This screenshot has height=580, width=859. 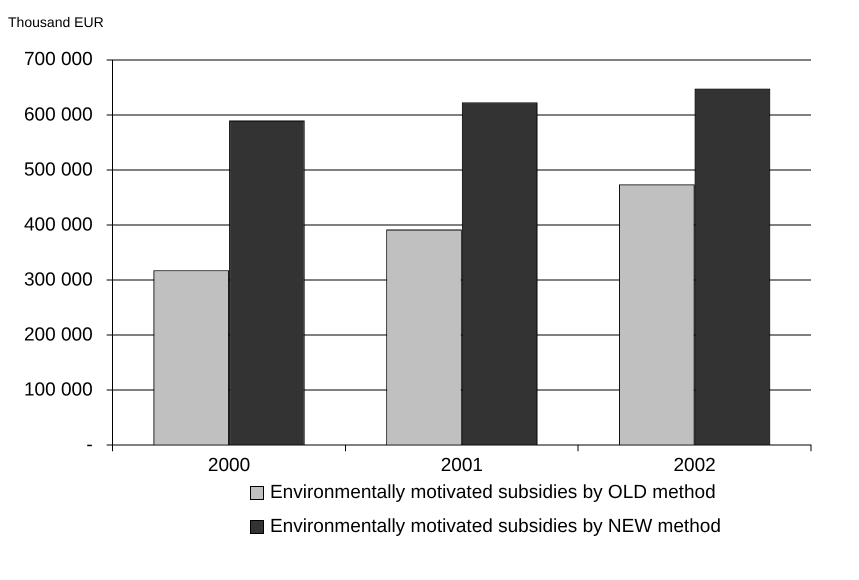 I want to click on x-tick-label: 2001, so click(x=461, y=465).